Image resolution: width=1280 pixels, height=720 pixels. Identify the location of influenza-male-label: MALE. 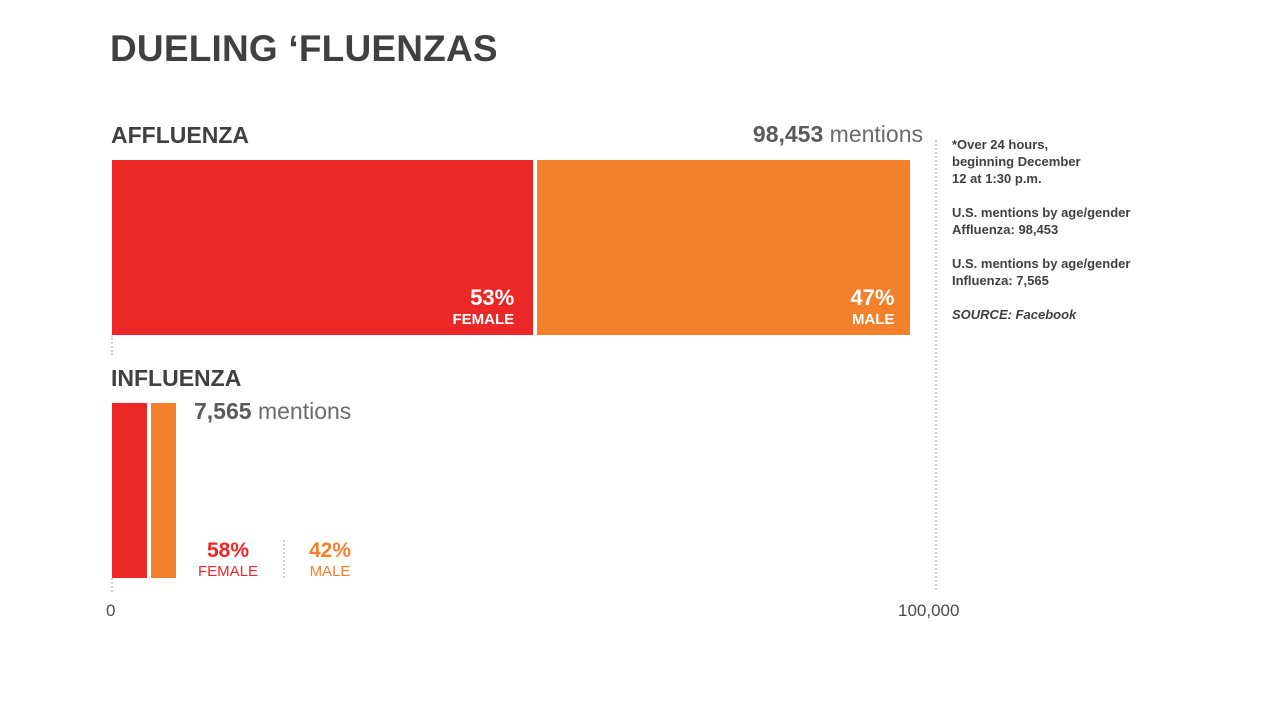
(330, 571).